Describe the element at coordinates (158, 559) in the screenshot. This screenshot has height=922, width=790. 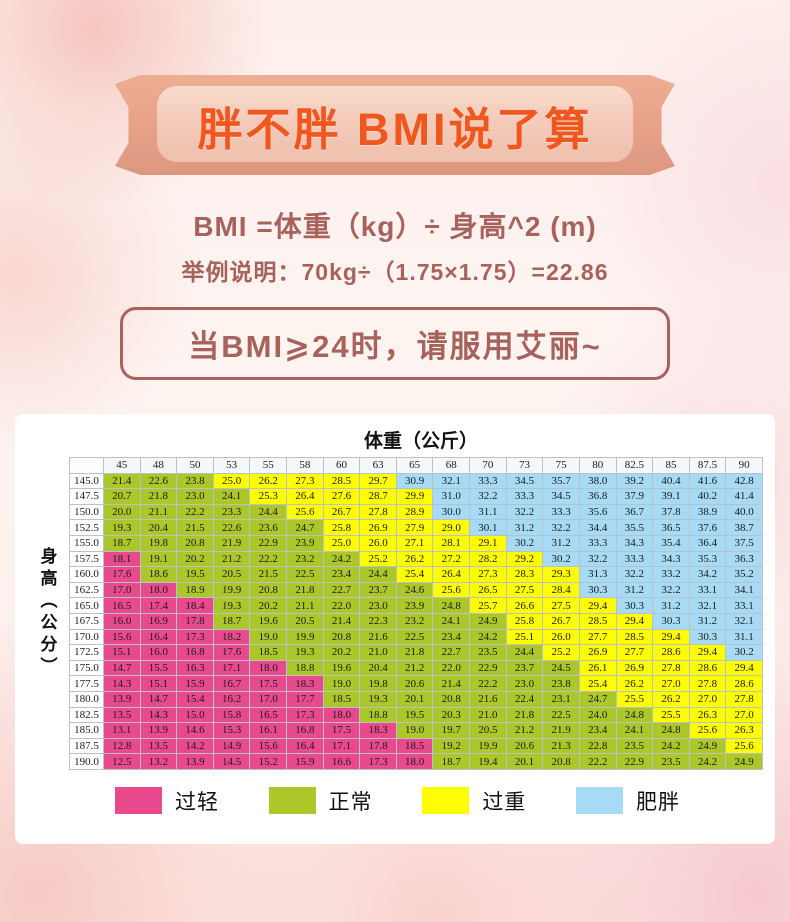
I see `bmi-cell: 19.1` at that location.